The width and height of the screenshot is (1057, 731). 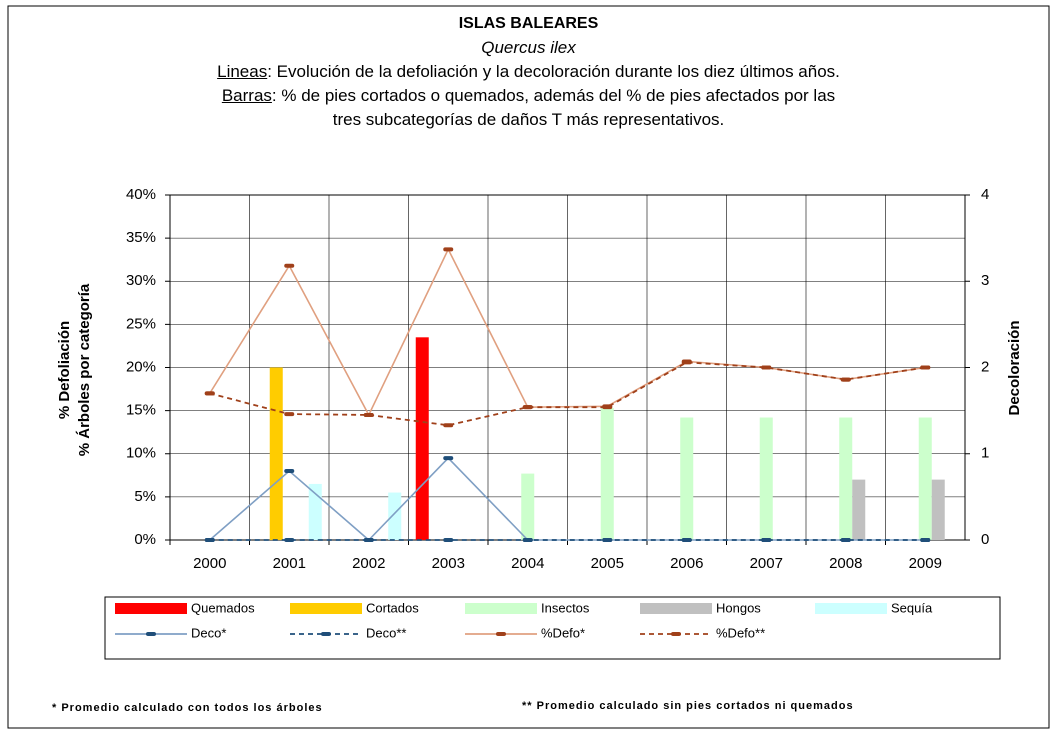 I want to click on y2-axis-label: Decoloración, so click(x=1014, y=367).